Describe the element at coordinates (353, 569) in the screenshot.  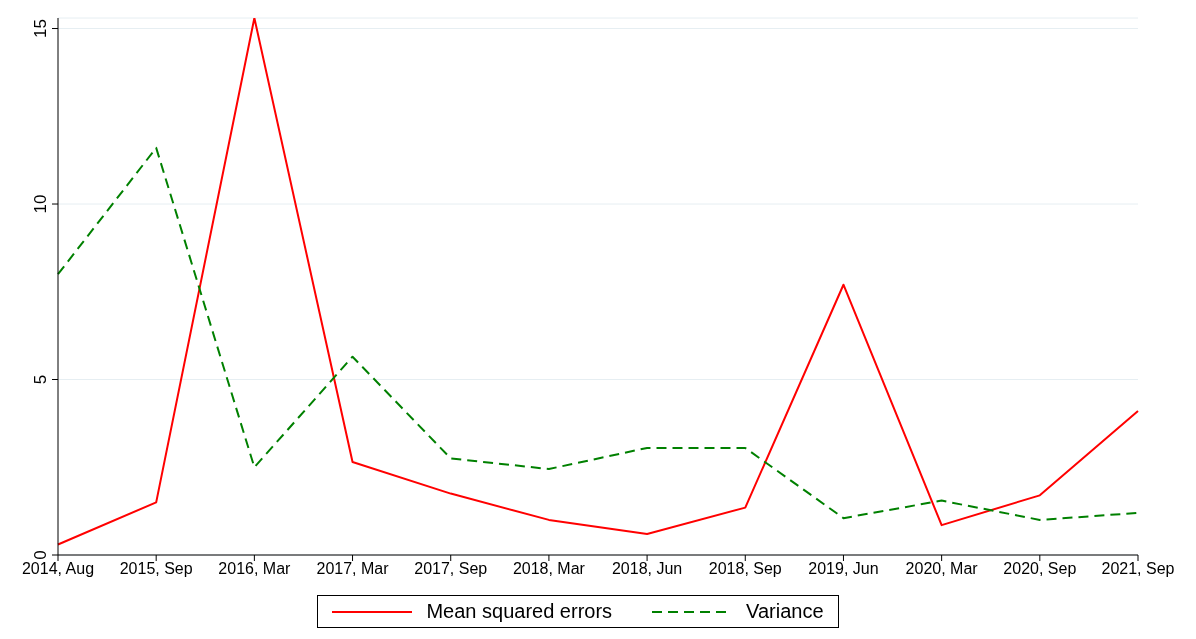
I see `x-tick-label: 2017, Mar` at that location.